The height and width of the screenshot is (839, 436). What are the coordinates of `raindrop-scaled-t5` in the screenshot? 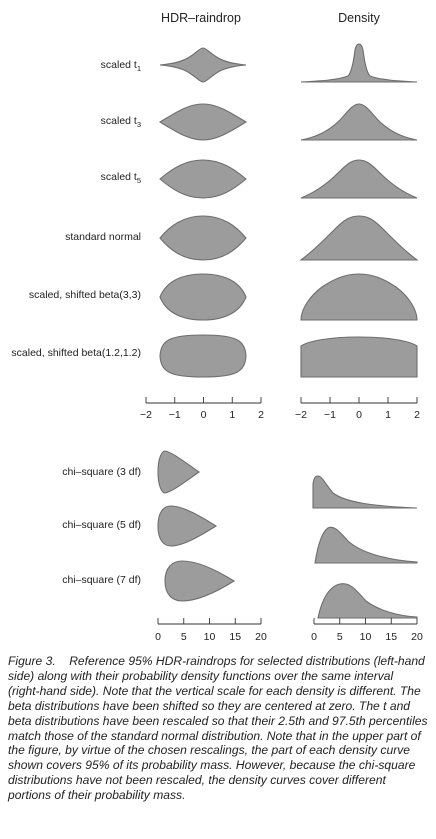 It's located at (203, 179).